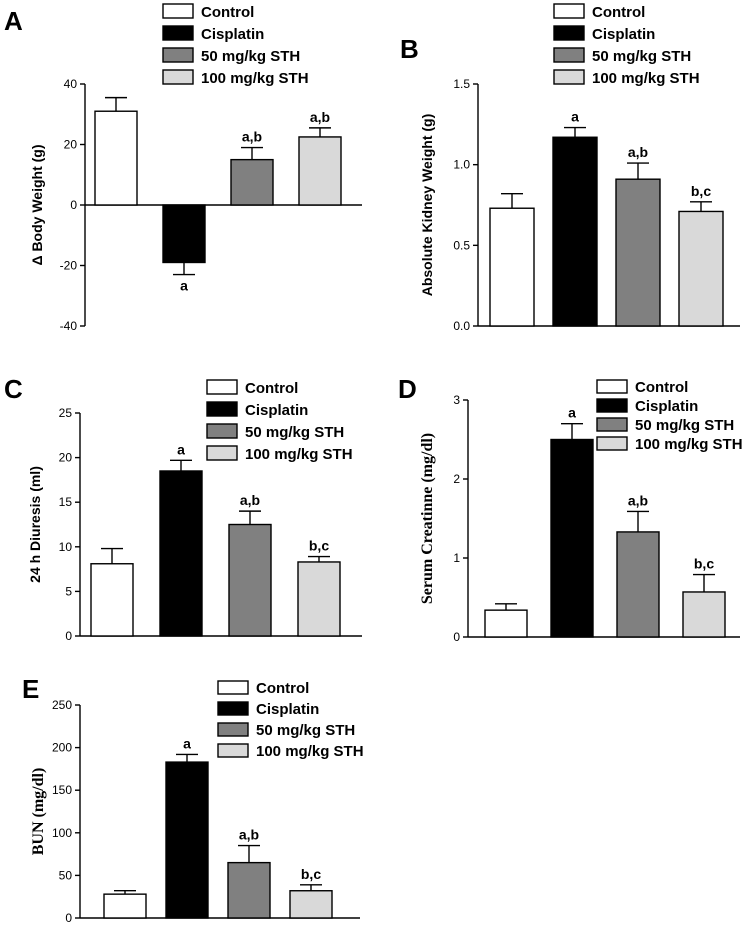 Image resolution: width=754 pixels, height=927 pixels. Describe the element at coordinates (461, 245) in the screenshot. I see `y-tick-label: 0.5` at that location.